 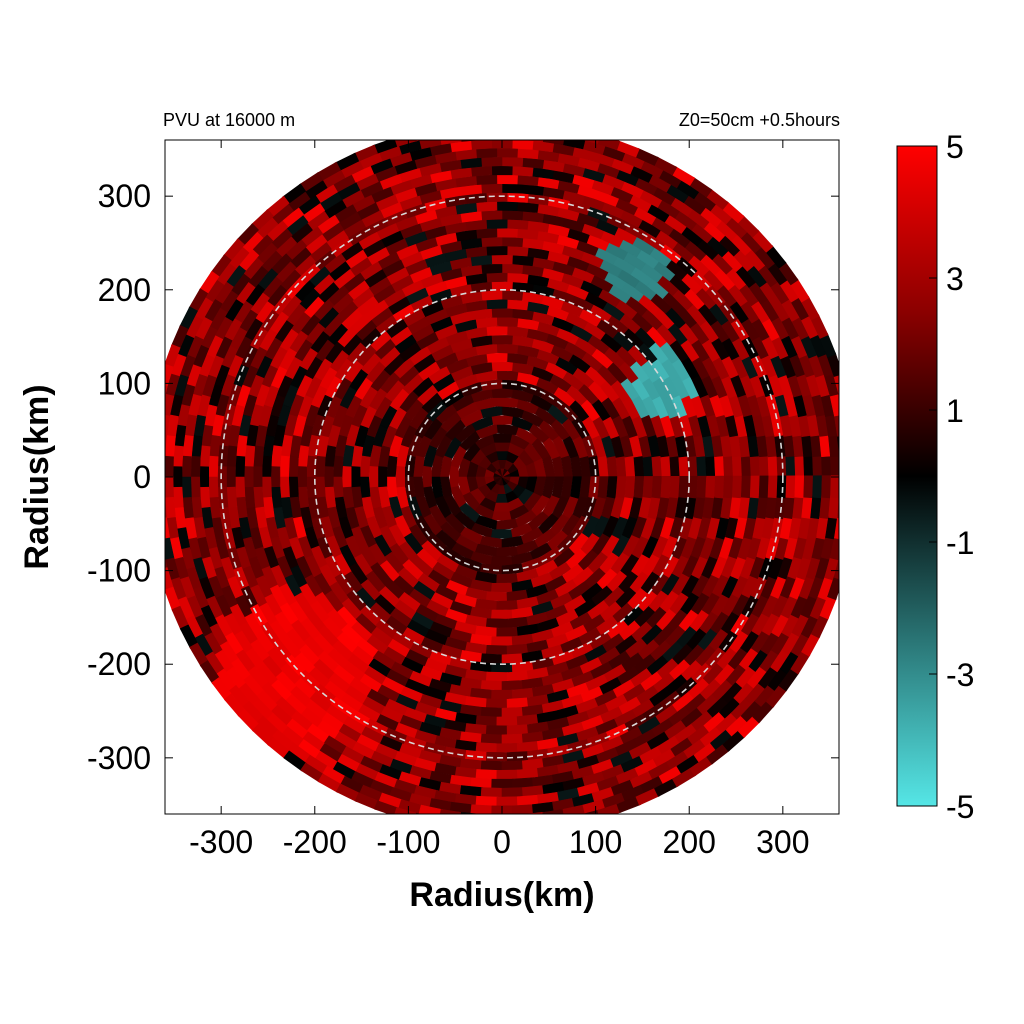 What do you see at coordinates (917, 476) in the screenshot?
I see `colorbar` at bounding box center [917, 476].